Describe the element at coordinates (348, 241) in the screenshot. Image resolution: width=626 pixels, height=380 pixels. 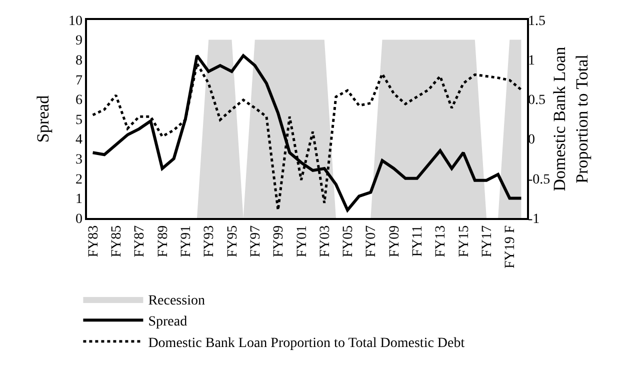
I see `x-tick-label: FY05` at that location.